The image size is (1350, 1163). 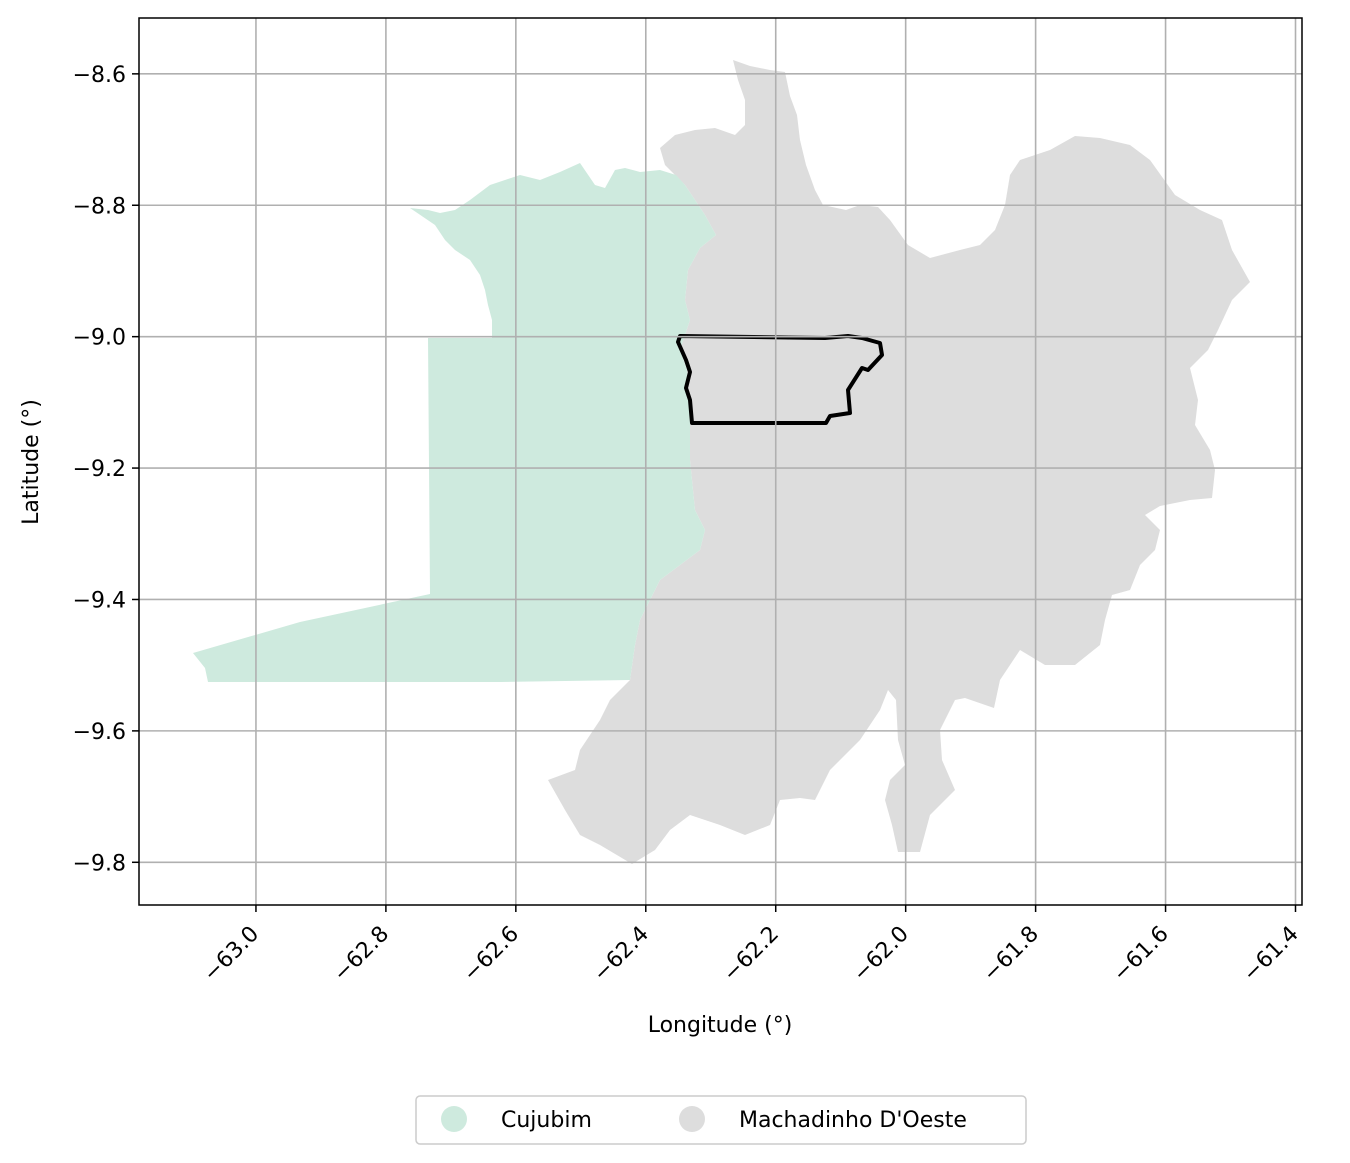 What do you see at coordinates (99, 338) in the screenshot?
I see `y-tick-label: −9.0` at bounding box center [99, 338].